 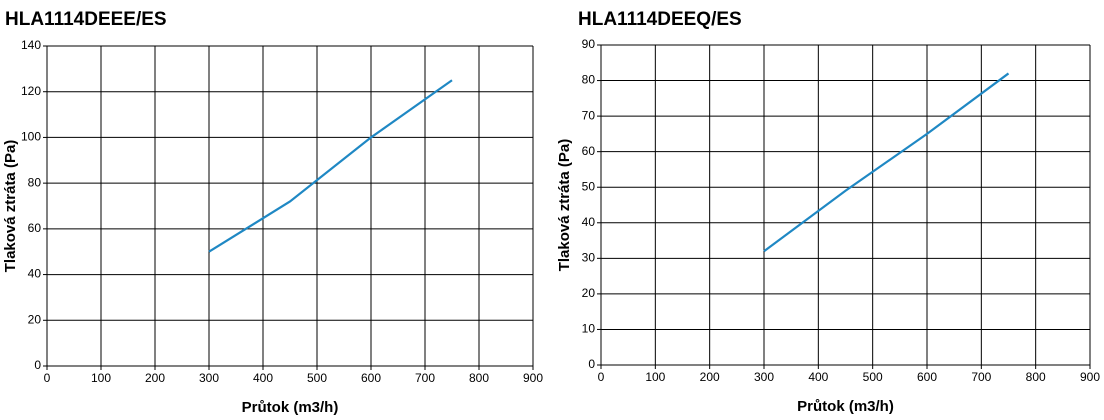 I want to click on y-tick-label: 70, so click(x=589, y=115).